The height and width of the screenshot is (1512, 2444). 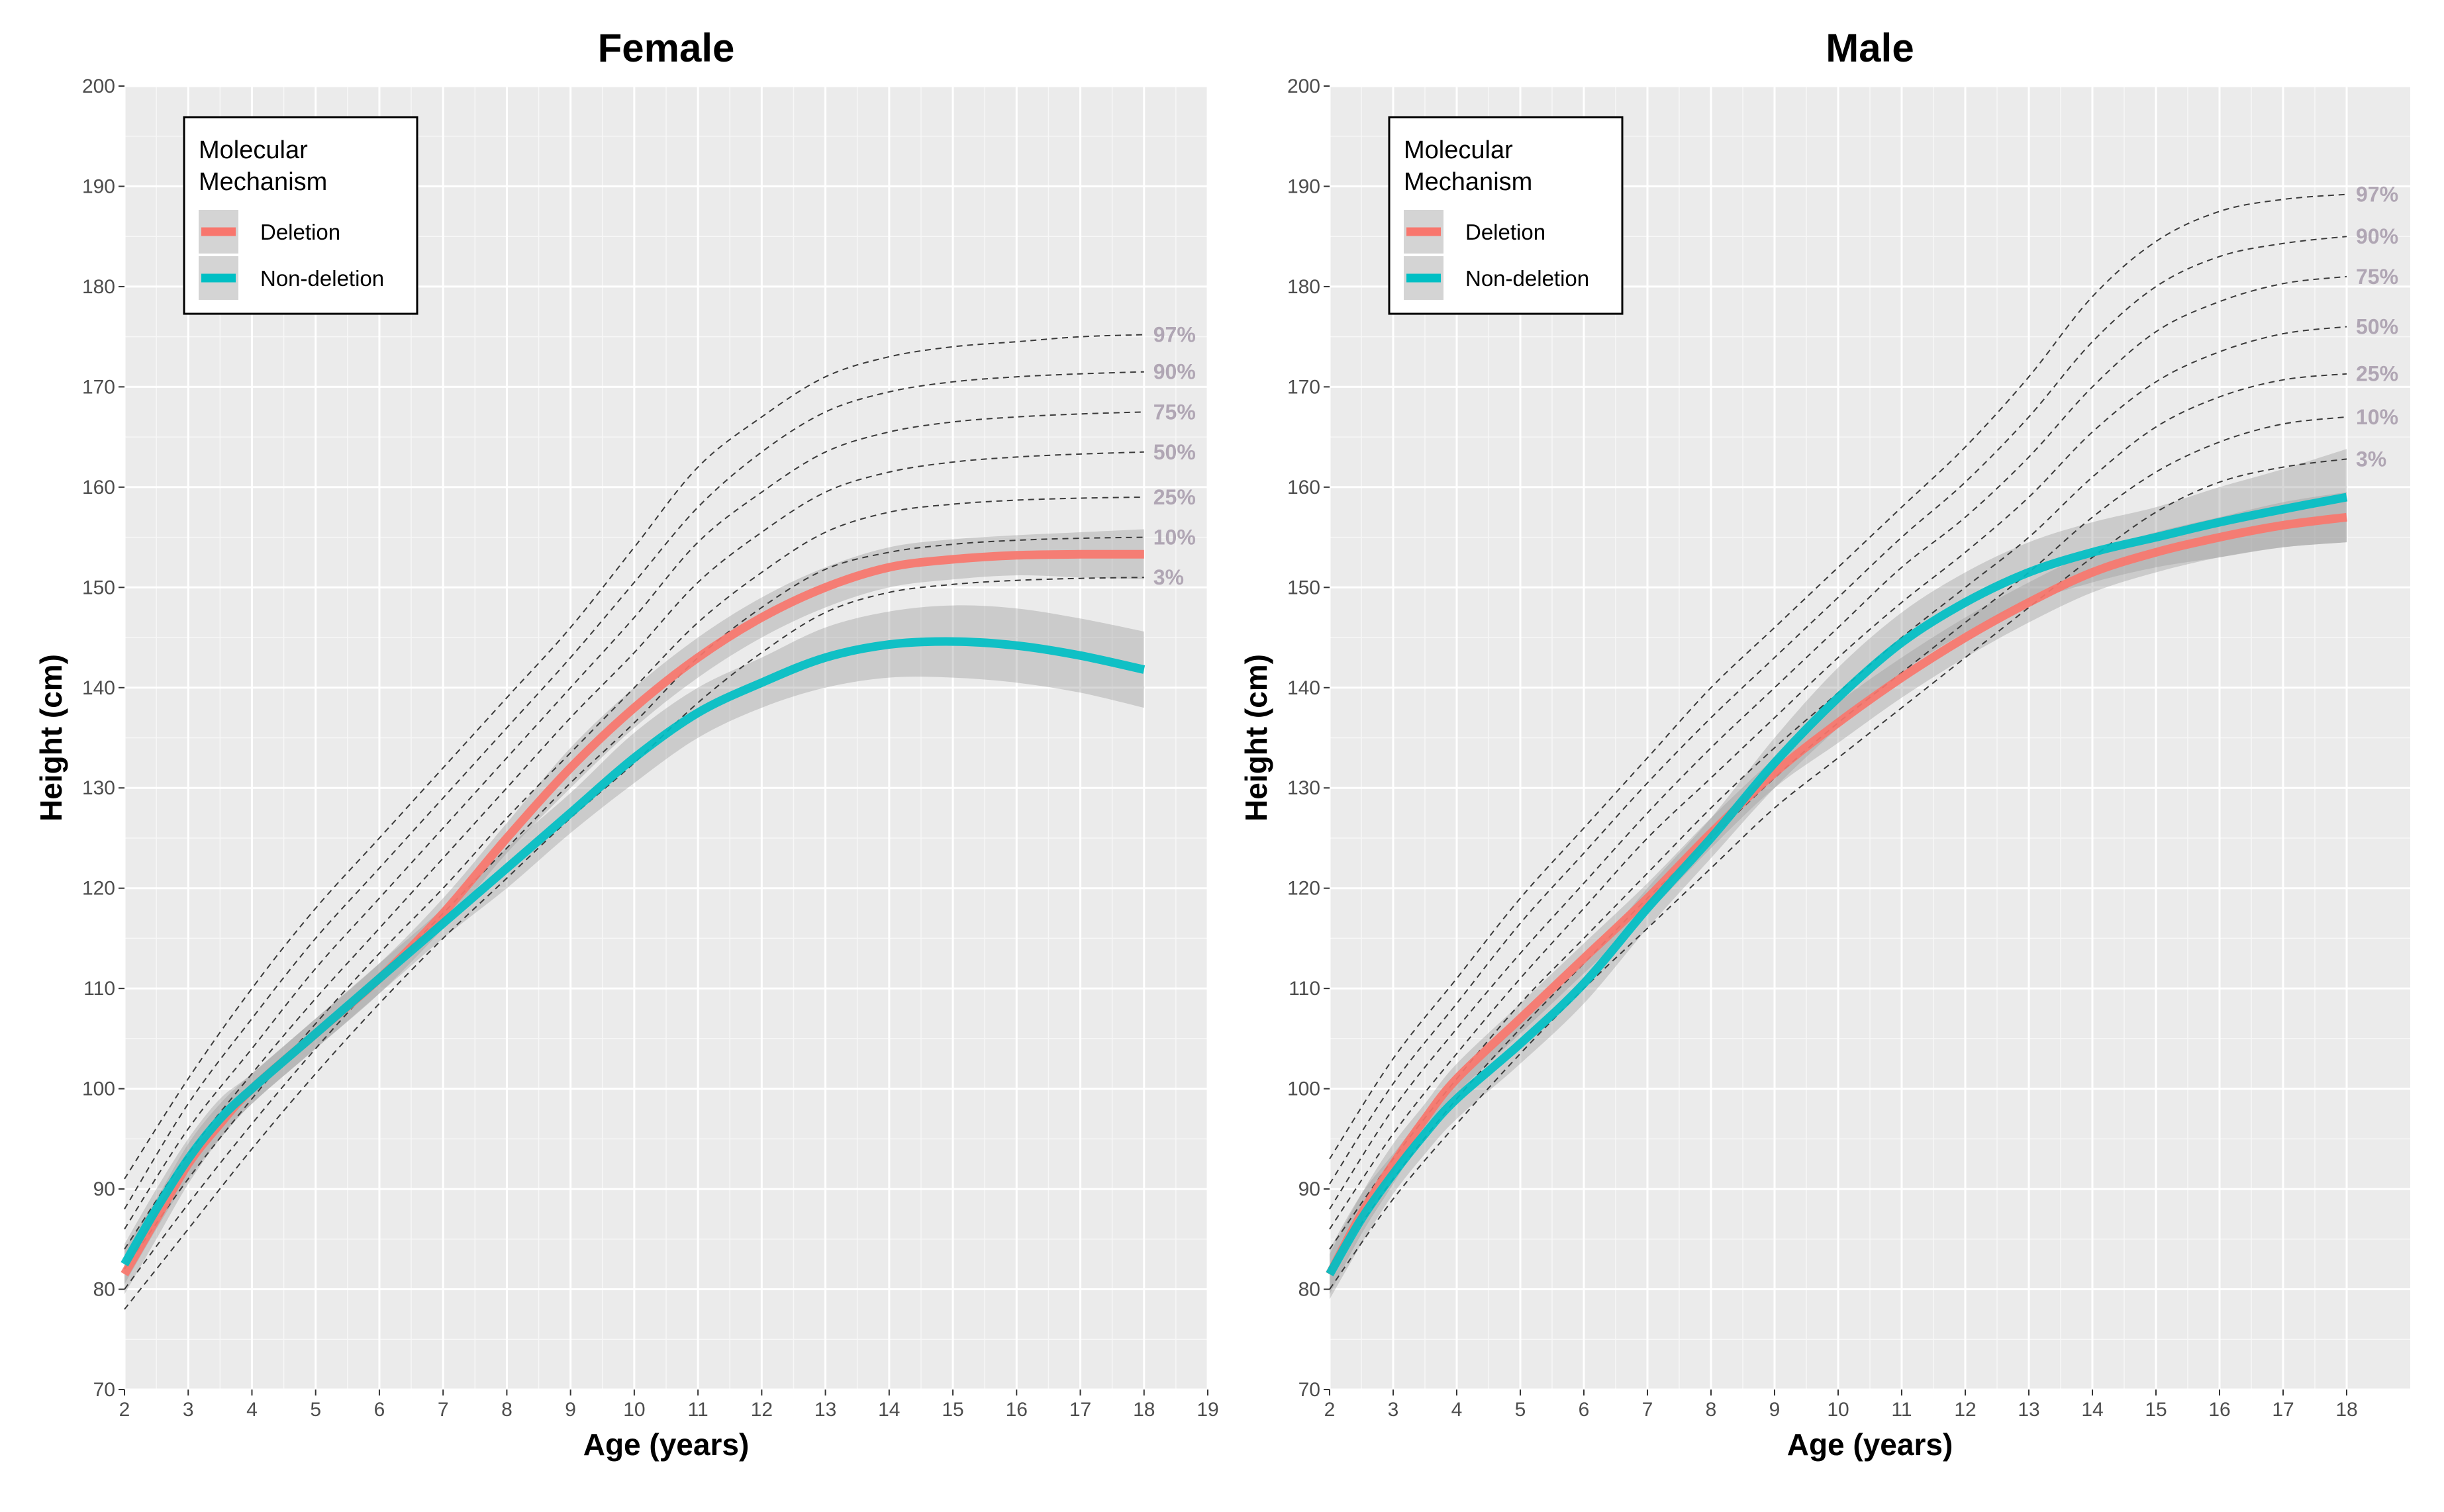 What do you see at coordinates (98, 889) in the screenshot?
I see `y-tick-label: 120` at bounding box center [98, 889].